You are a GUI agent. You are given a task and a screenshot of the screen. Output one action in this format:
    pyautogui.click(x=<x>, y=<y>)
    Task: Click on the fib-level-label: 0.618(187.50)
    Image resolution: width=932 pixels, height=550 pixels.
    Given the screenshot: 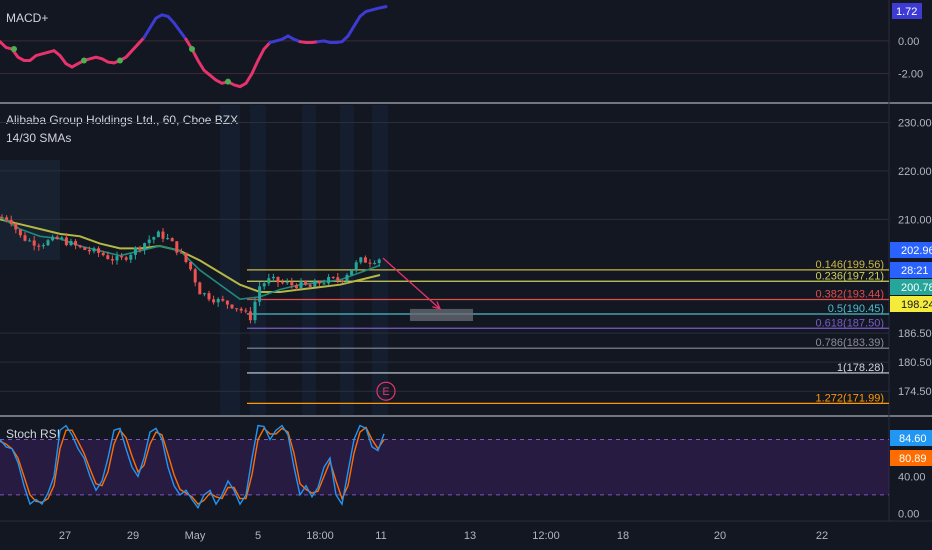 What is the action you would take?
    pyautogui.click(x=850, y=323)
    